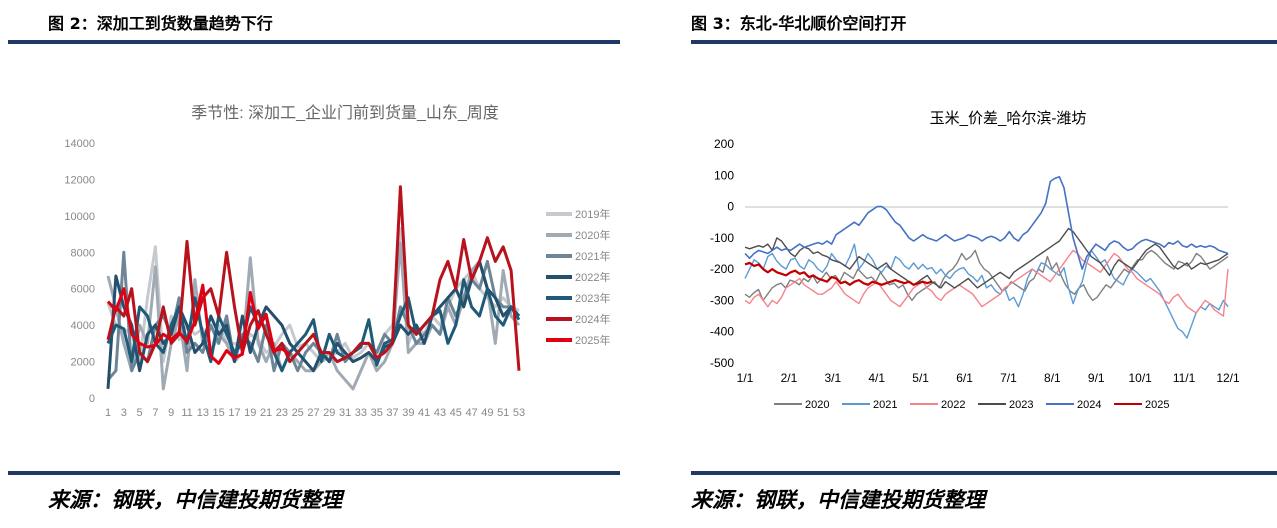 The image size is (1277, 528). What do you see at coordinates (171, 413) in the screenshot?
I see `x-tick-label: 9` at bounding box center [171, 413].